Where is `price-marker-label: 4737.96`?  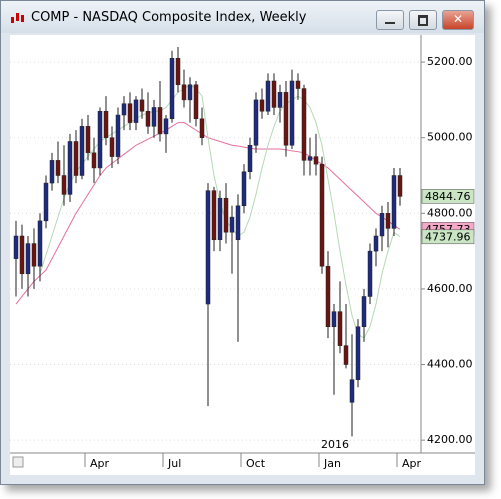 price-marker-label: 4737.96 is located at coordinates (448, 236).